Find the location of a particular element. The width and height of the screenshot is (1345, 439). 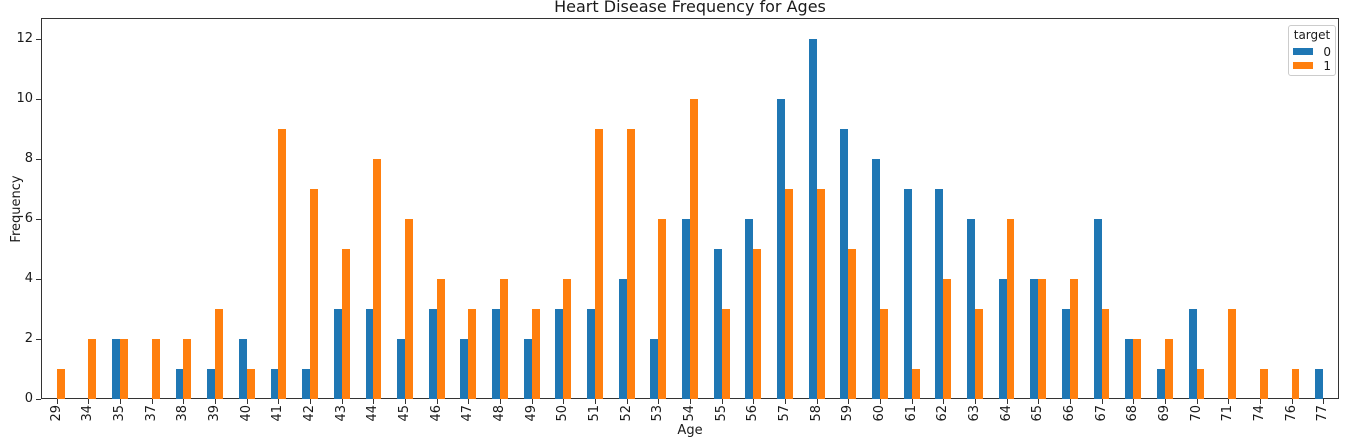

x-tick-label-49: 49 is located at coordinates (531, 413).